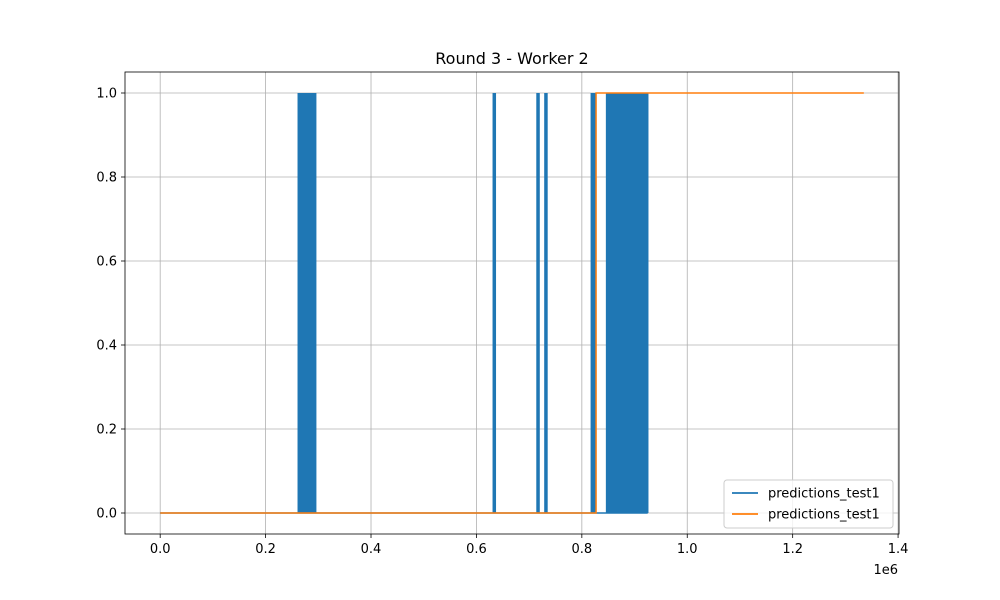 Image resolution: width=1000 pixels, height=600 pixels. I want to click on x-tick-label-5: 1.0, so click(687, 549).